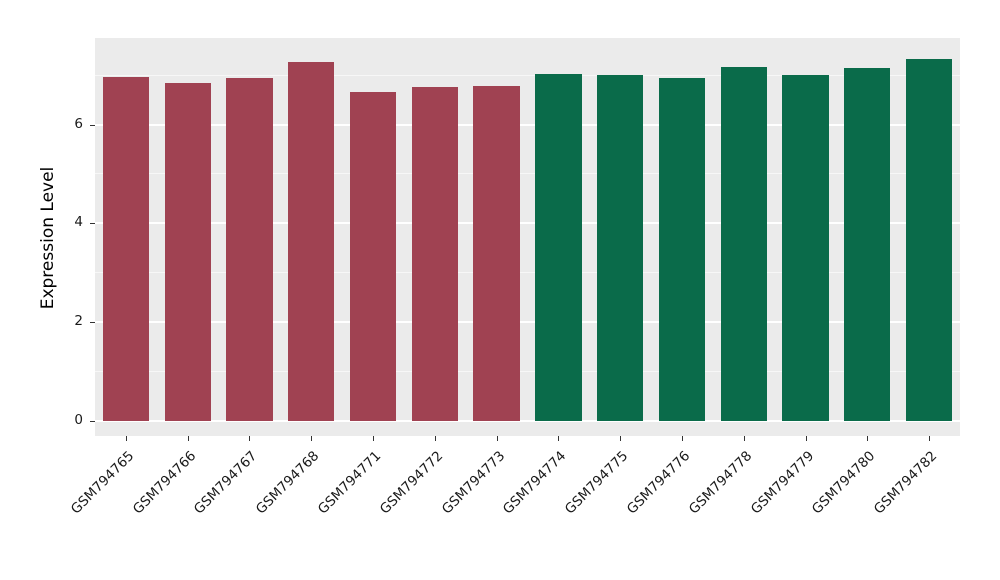 This screenshot has height=580, width=1000. I want to click on y-tick-label: 4, so click(78, 222).